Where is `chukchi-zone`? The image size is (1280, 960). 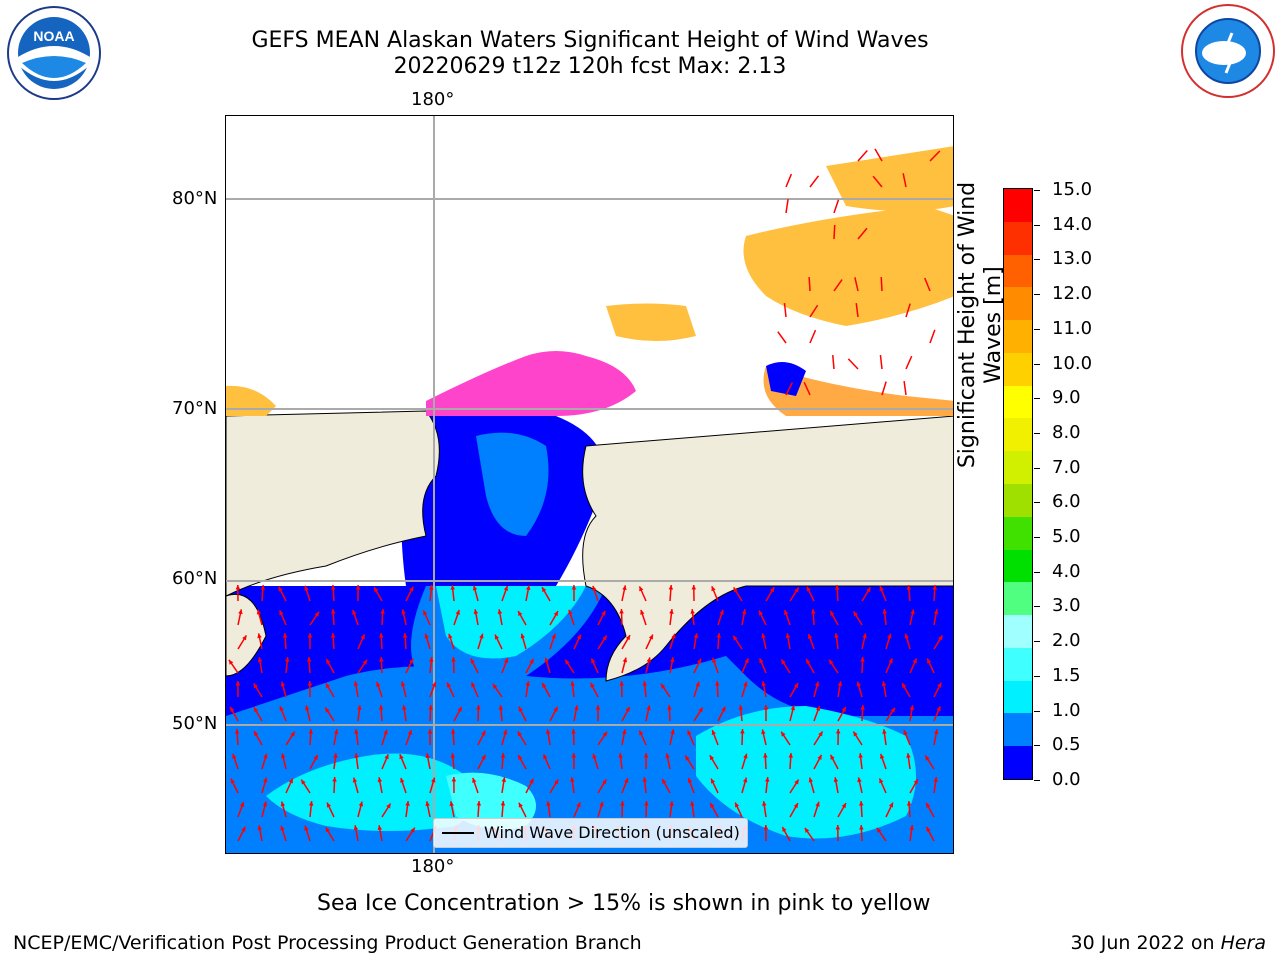 chukchi-zone is located at coordinates (512, 484).